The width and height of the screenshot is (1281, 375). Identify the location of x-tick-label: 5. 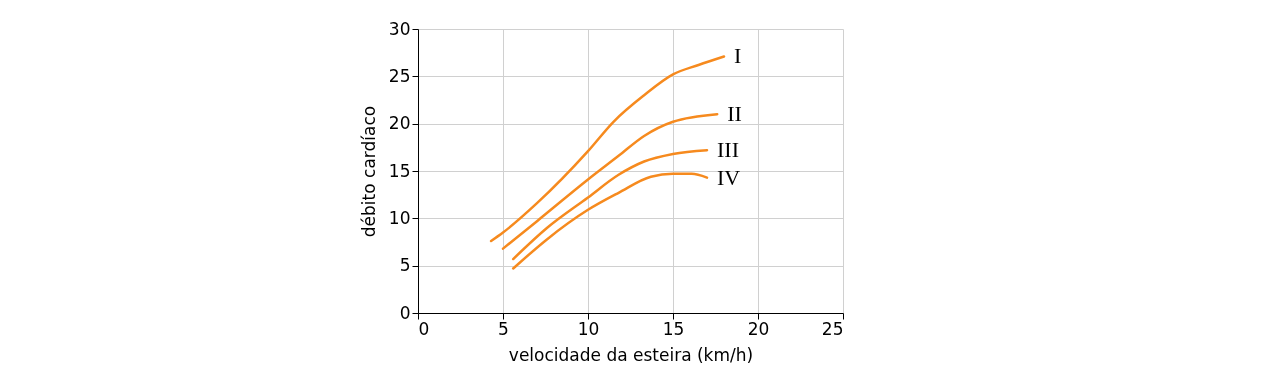
(503, 328).